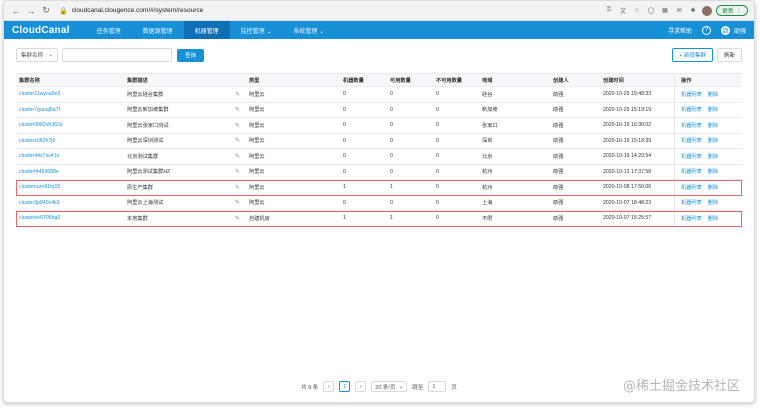  What do you see at coordinates (40, 94) in the screenshot?
I see `cluster-name-link: cluster11wyoa5e2` at bounding box center [40, 94].